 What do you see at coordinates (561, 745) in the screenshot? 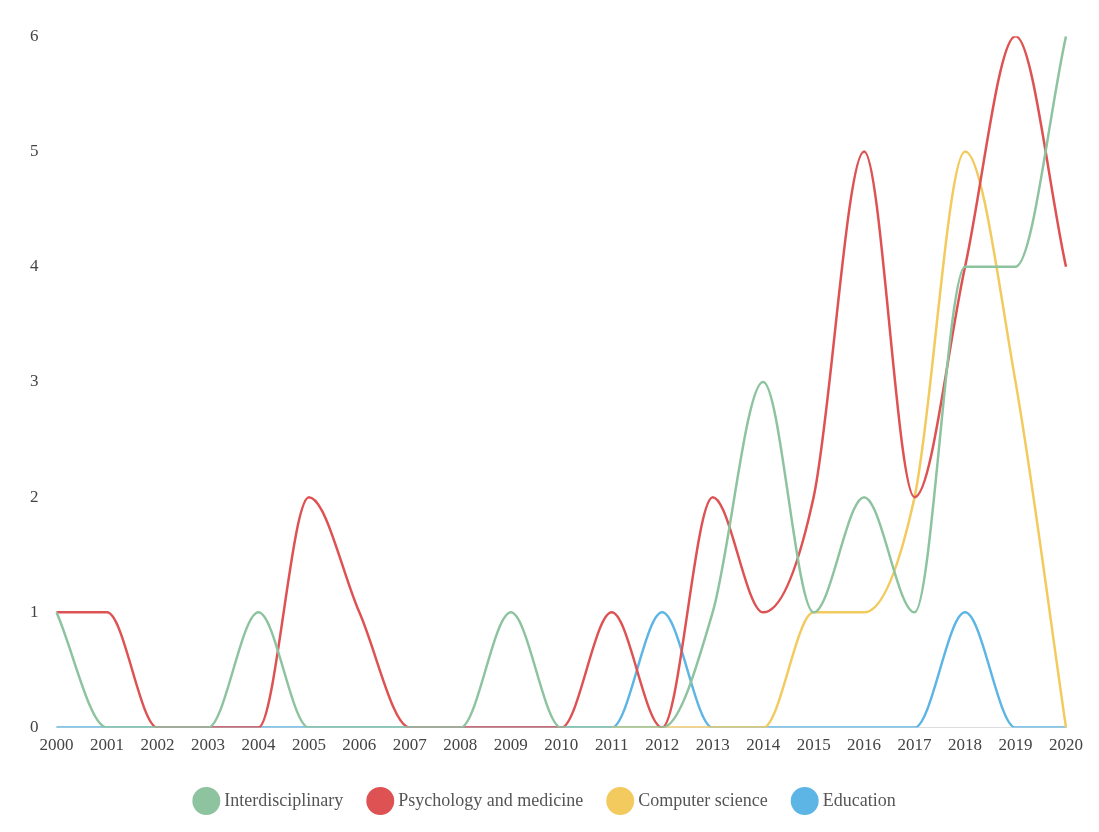
I see `x-tick-label: 2010` at bounding box center [561, 745].